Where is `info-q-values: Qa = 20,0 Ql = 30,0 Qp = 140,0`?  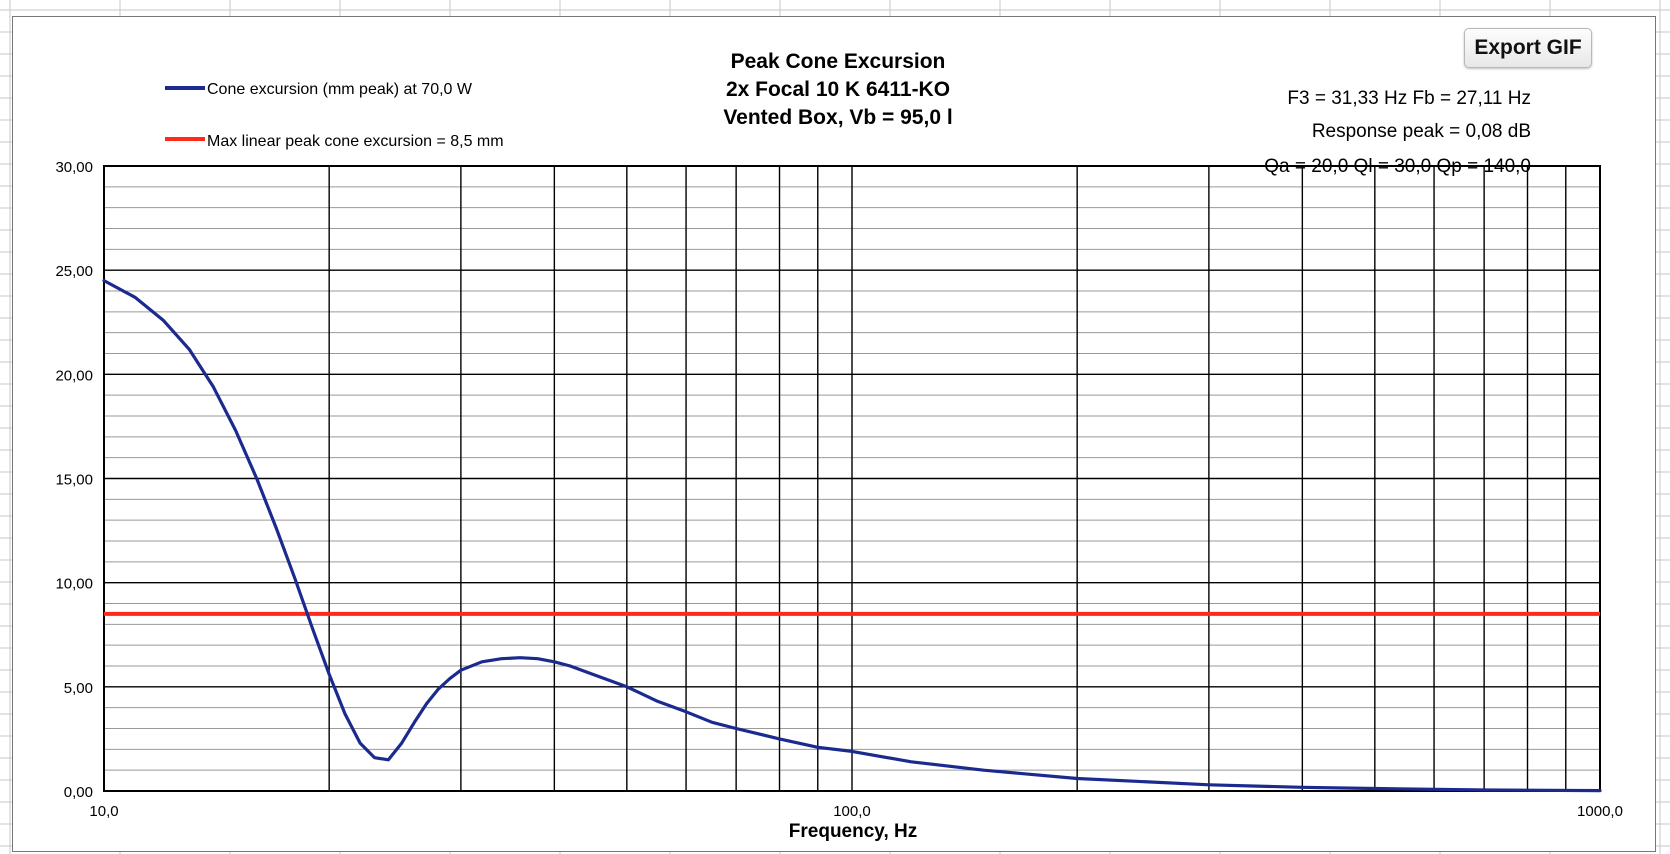 info-q-values: Qa = 20,0 Ql = 30,0 Qp = 140,0 is located at coordinates (1397, 166).